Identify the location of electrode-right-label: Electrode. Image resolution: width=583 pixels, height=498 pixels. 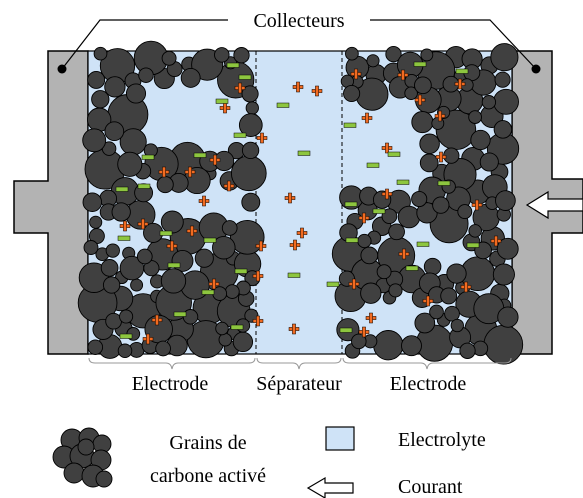
(428, 384).